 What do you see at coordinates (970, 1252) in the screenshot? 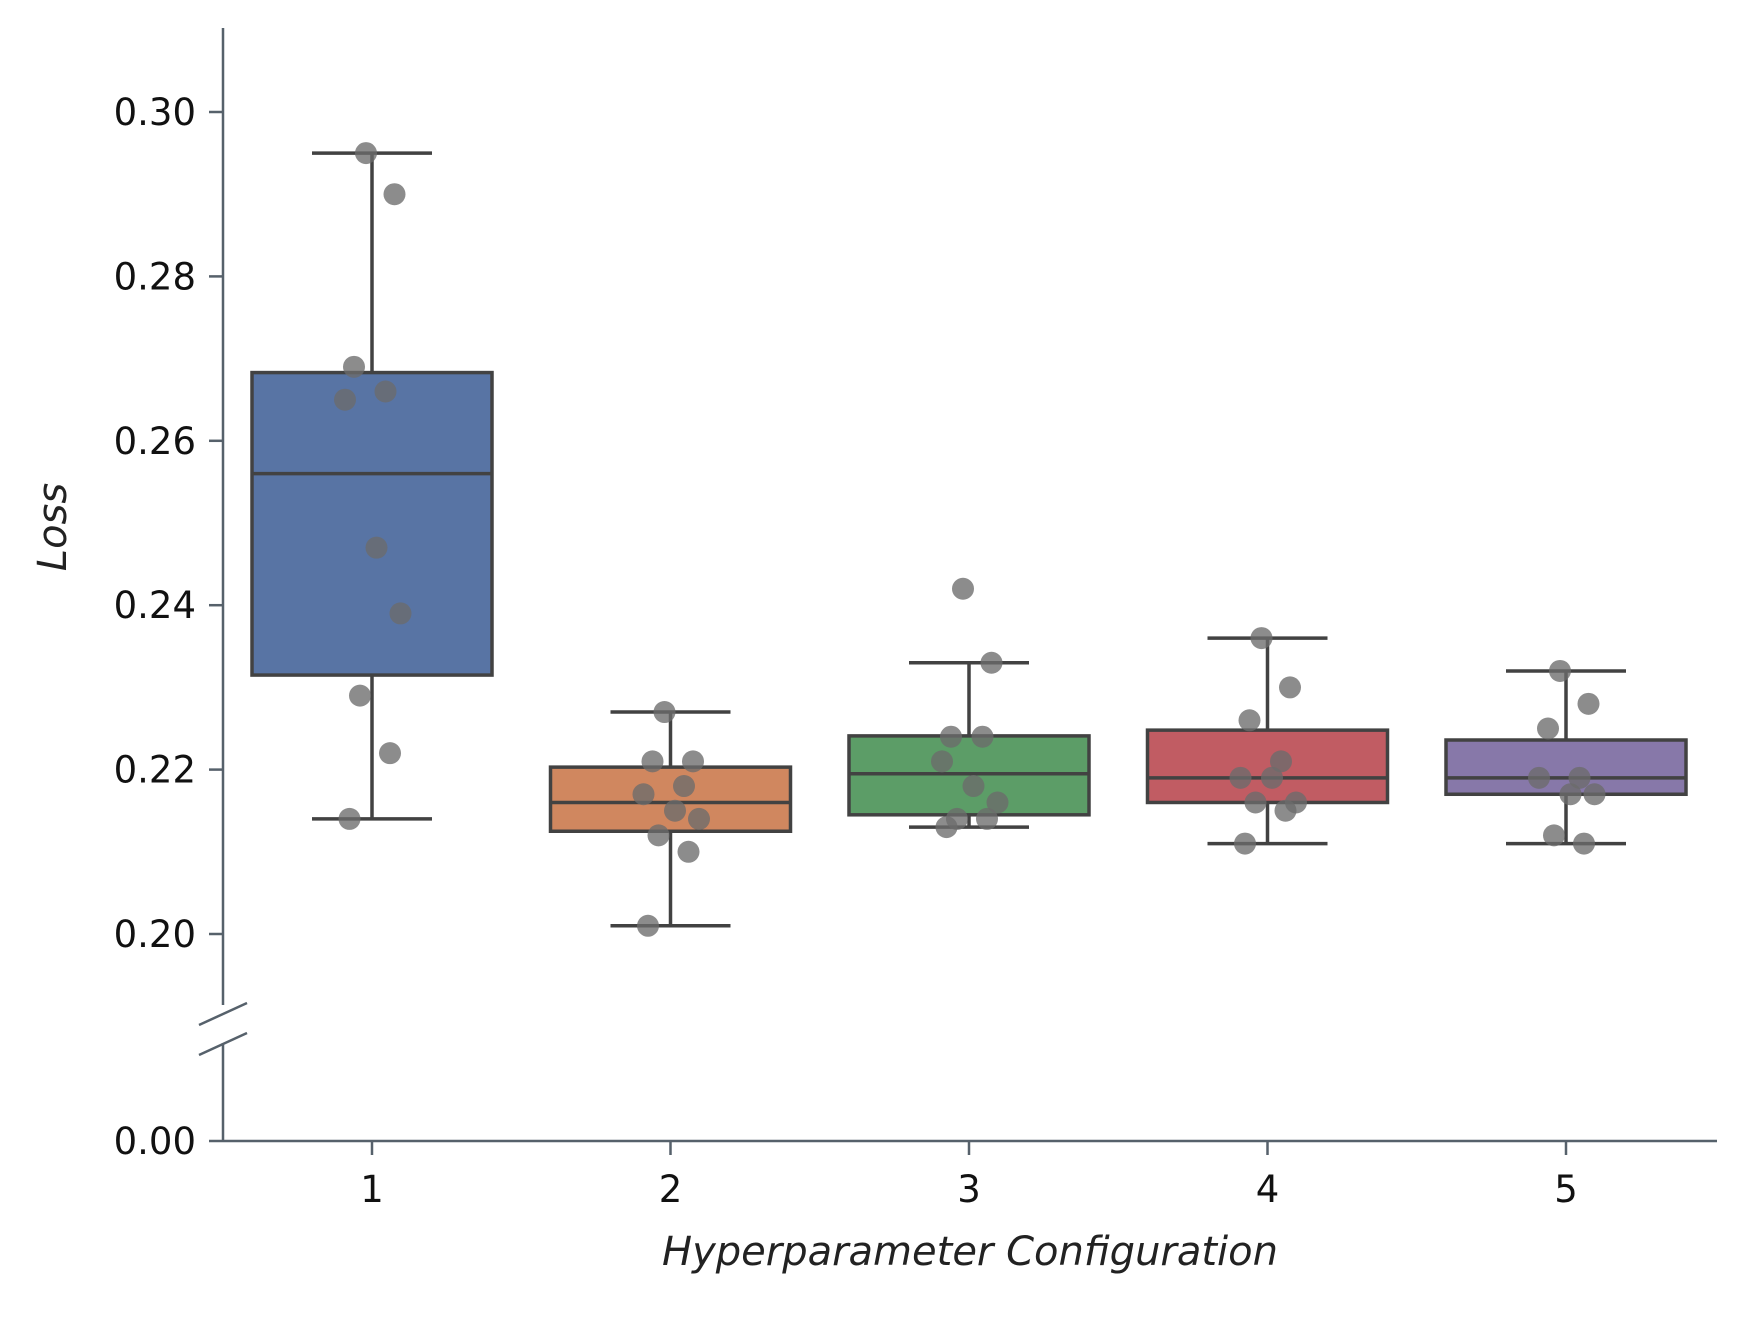
I see `x-axis-title: Hyperparameter Configuration` at bounding box center [970, 1252].